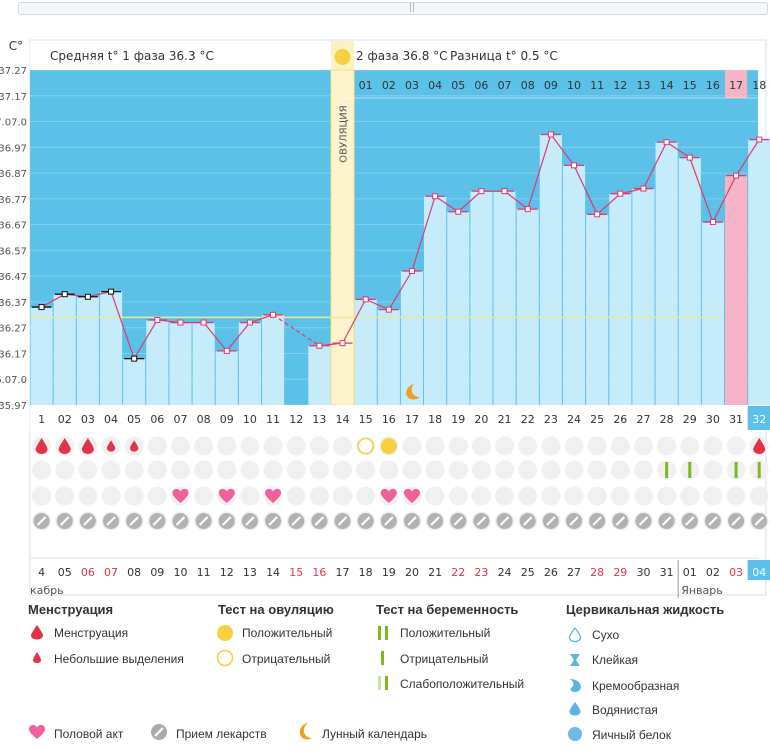 The height and width of the screenshot is (751, 770). What do you see at coordinates (549, 55) in the screenshot?
I see `phase2-header` at bounding box center [549, 55].